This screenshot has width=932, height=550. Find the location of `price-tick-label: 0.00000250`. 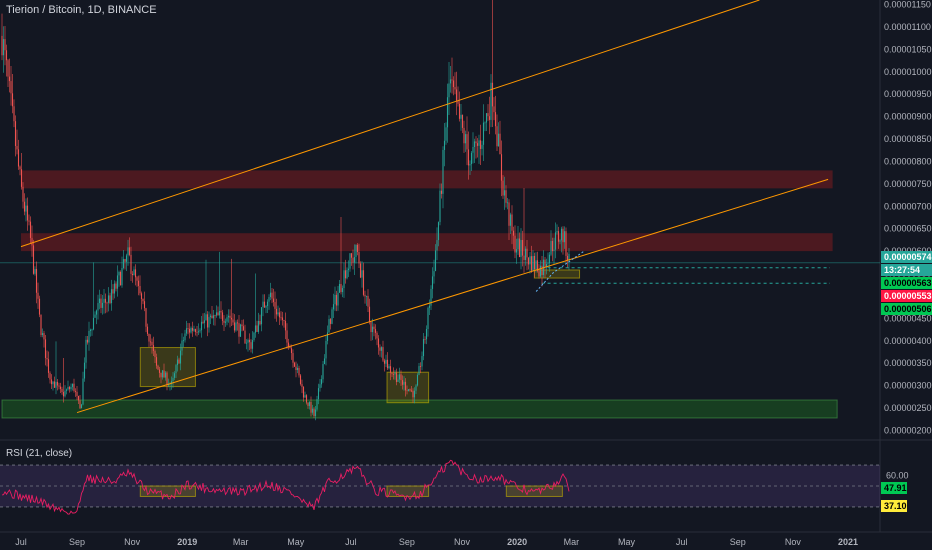

price-tick-label: 0.00000250 is located at coordinates (908, 408).